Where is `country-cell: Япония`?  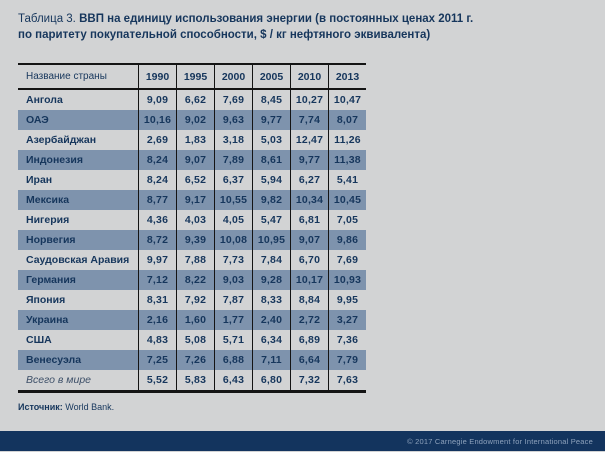 country-cell: Япония is located at coordinates (46, 300).